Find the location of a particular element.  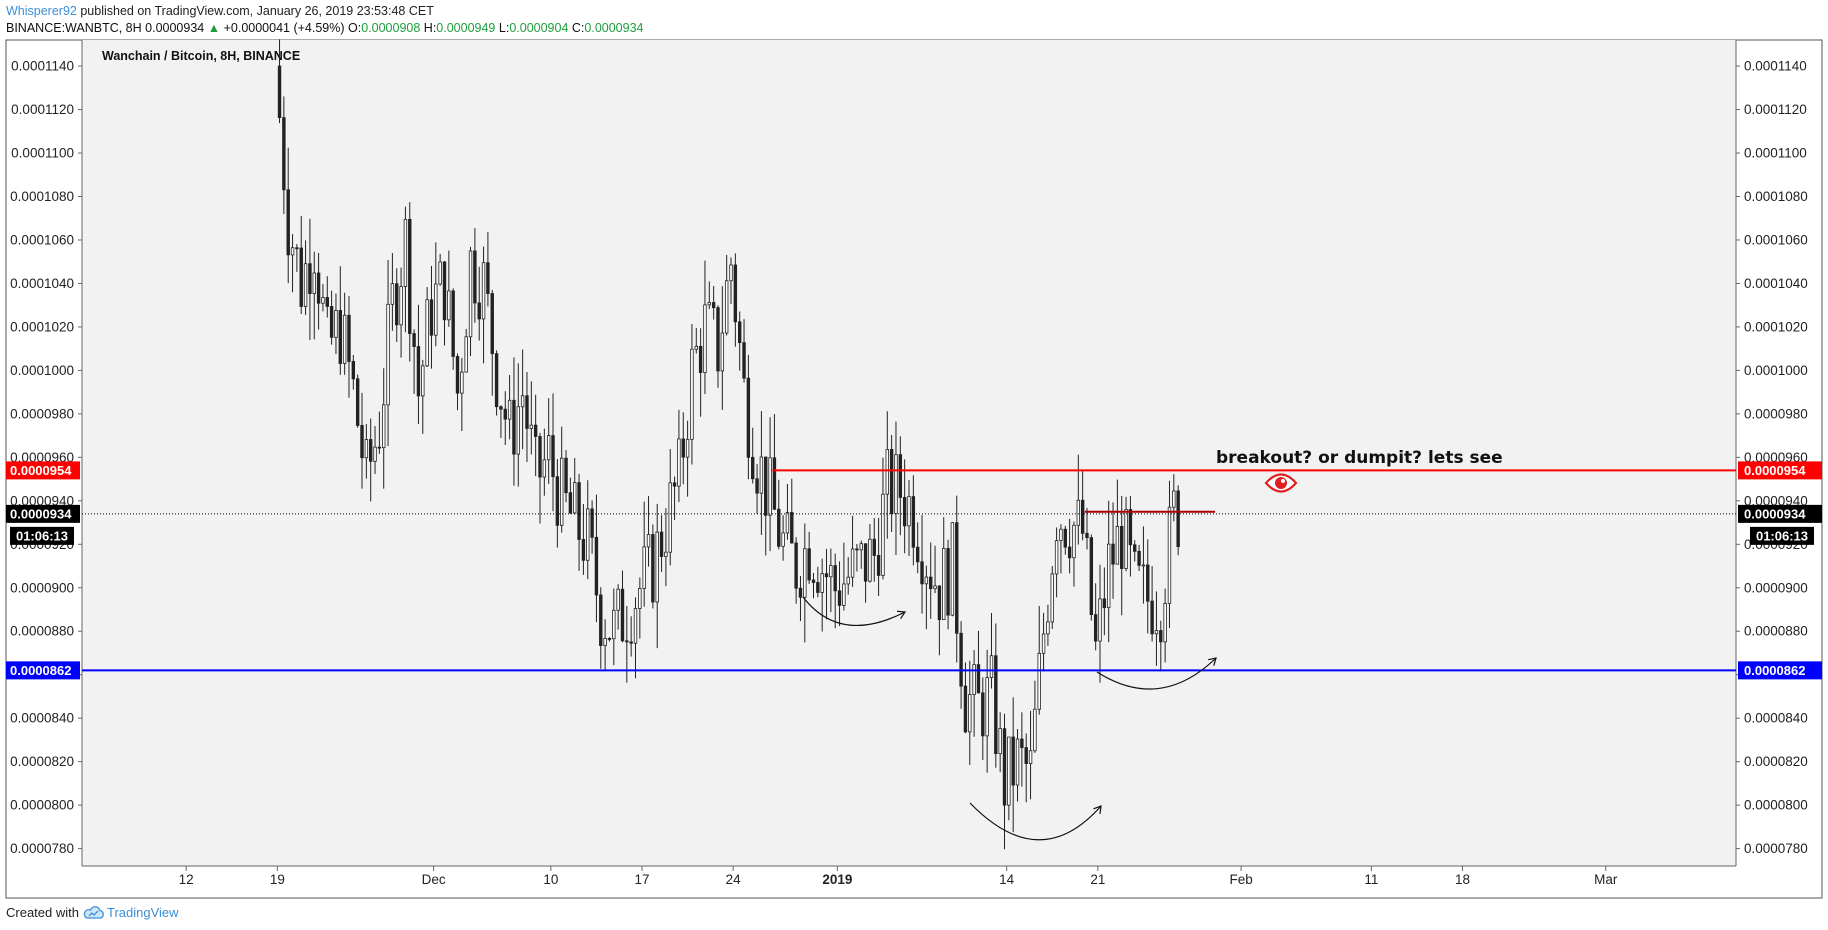

arrowhead-right-shoulder is located at coordinates (1212, 661).